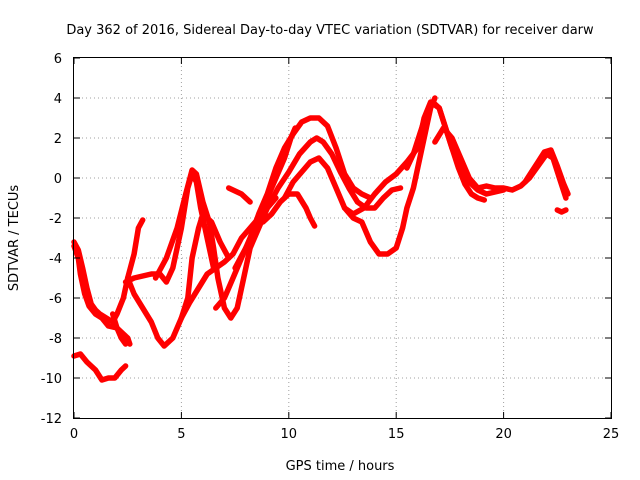  Describe the element at coordinates (181, 434) in the screenshot. I see `x-tick-label: 5` at that location.